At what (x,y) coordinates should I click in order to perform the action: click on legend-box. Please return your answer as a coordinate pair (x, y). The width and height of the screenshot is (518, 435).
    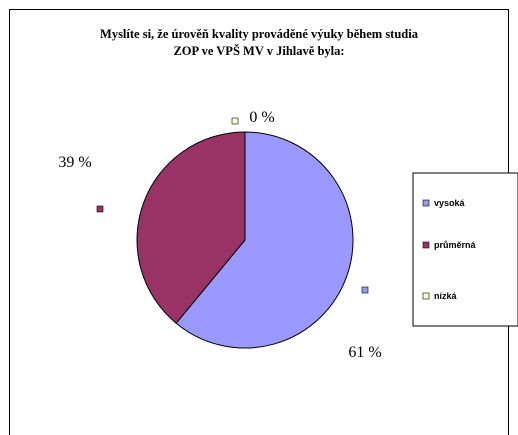
    Looking at the image, I should click on (465, 249).